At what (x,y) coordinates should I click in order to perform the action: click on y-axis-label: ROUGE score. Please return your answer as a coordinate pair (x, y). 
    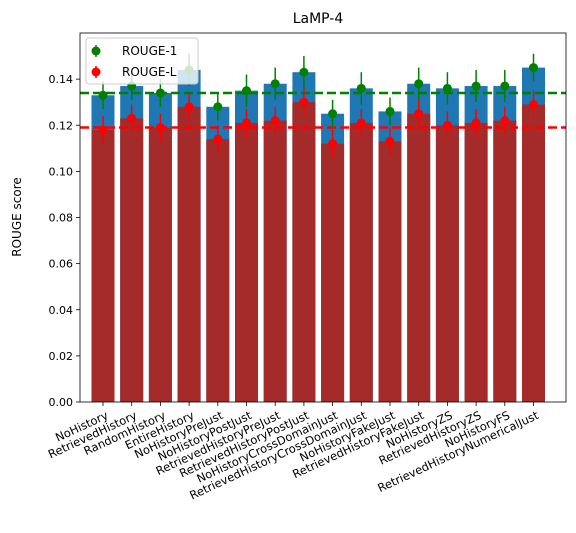
    Looking at the image, I should click on (17, 217).